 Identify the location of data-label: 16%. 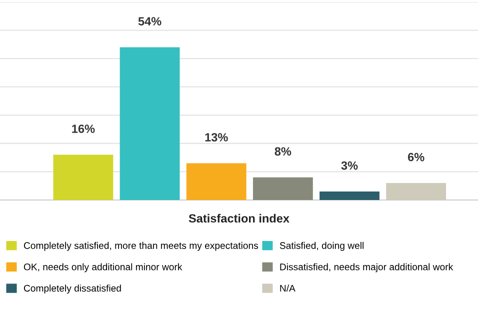
(83, 128).